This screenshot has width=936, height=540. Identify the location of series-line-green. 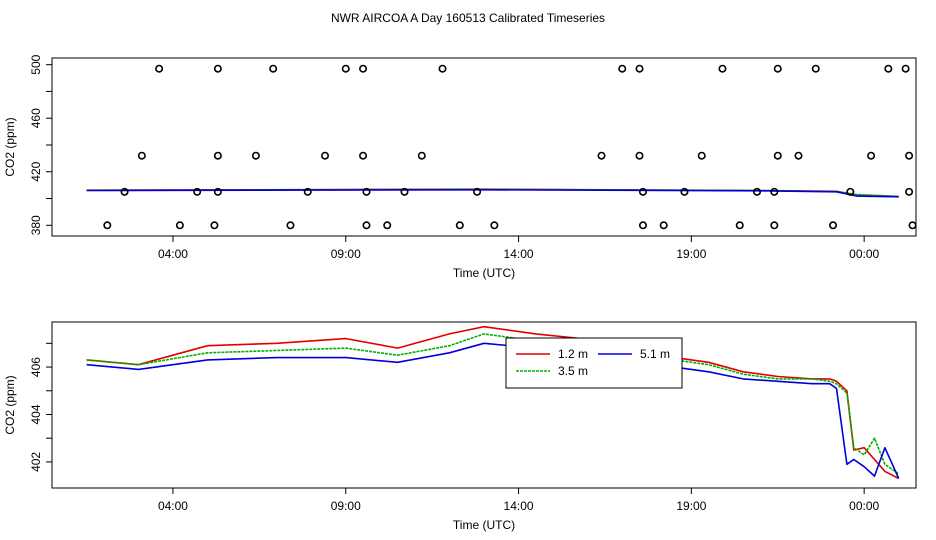
(492, 193).